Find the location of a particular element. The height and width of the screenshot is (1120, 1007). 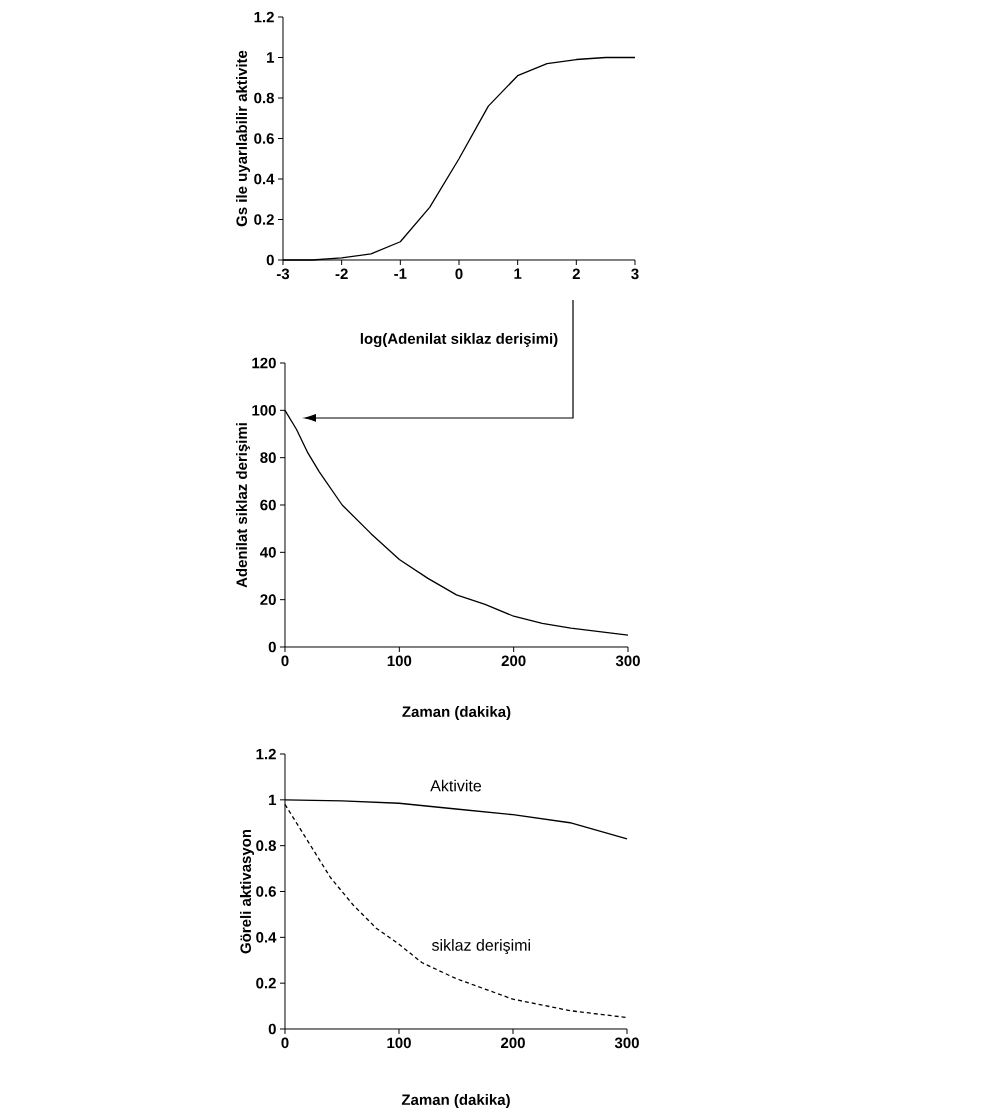

y-tick-label: 40 is located at coordinates (268, 552).